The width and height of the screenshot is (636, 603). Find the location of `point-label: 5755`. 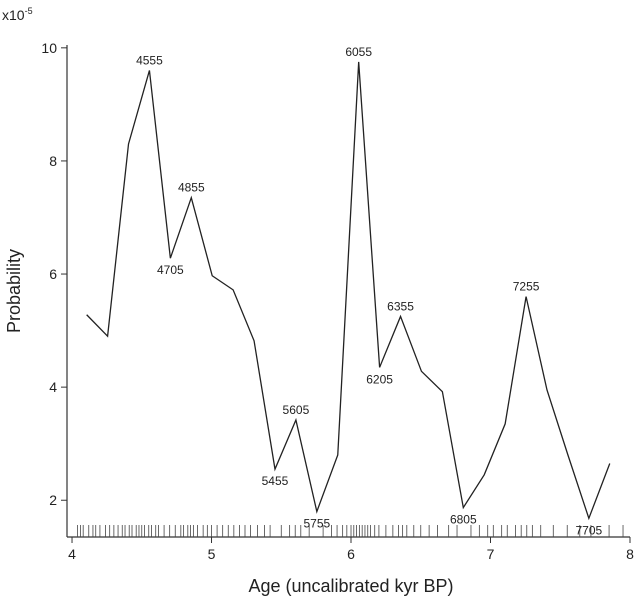

point-label: 5755 is located at coordinates (316, 524).